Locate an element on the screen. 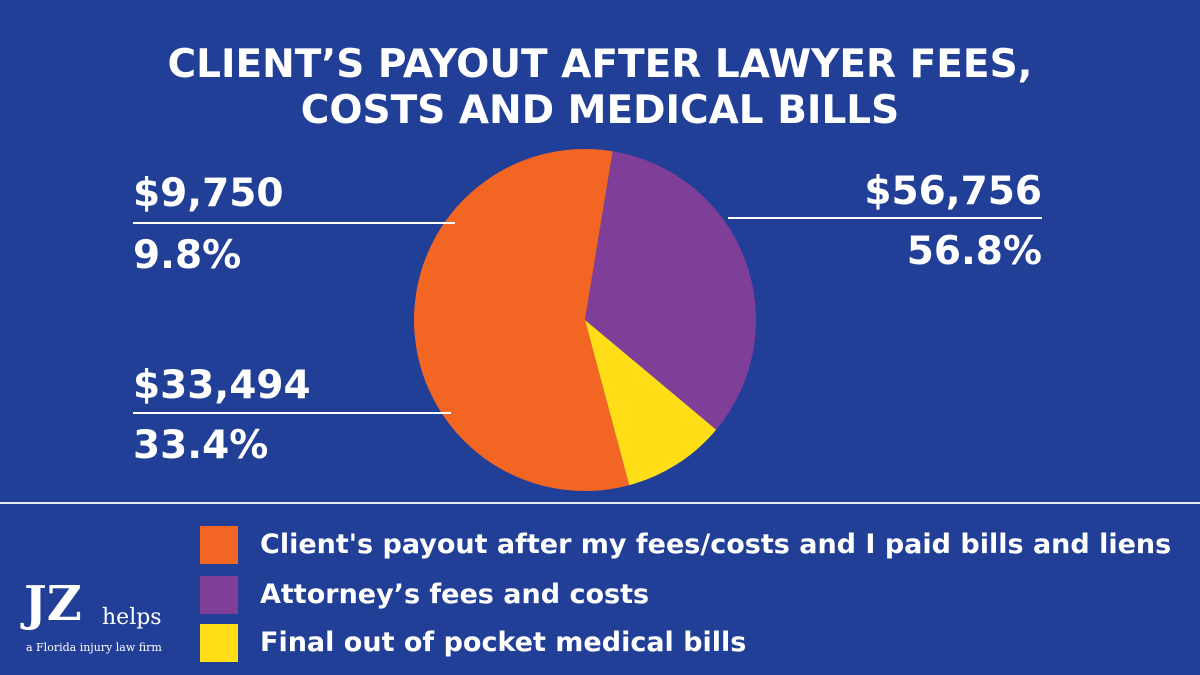 Image resolution: width=1200 pixels, height=675 pixels. logo-tagline: a Florida injury law firm is located at coordinates (94, 647).